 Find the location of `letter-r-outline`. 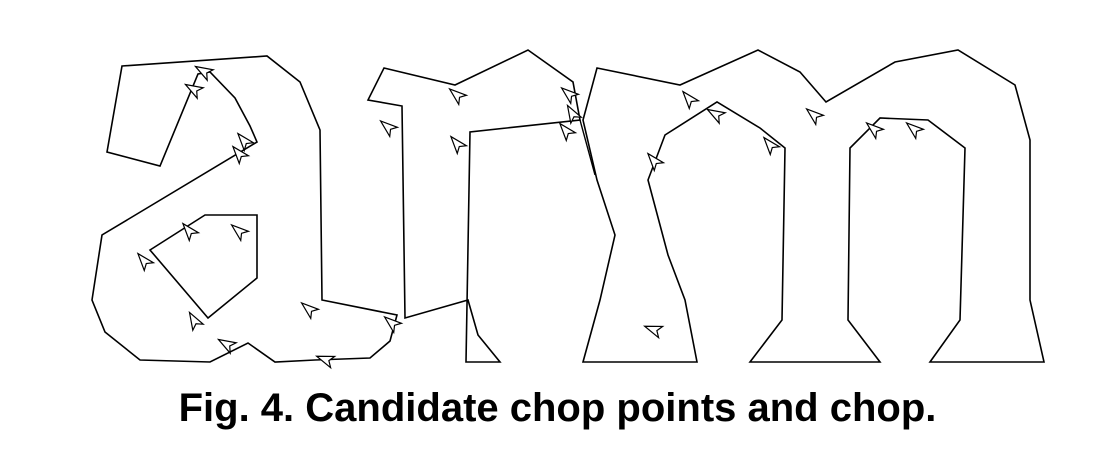

letter-r-outline is located at coordinates (473, 206).